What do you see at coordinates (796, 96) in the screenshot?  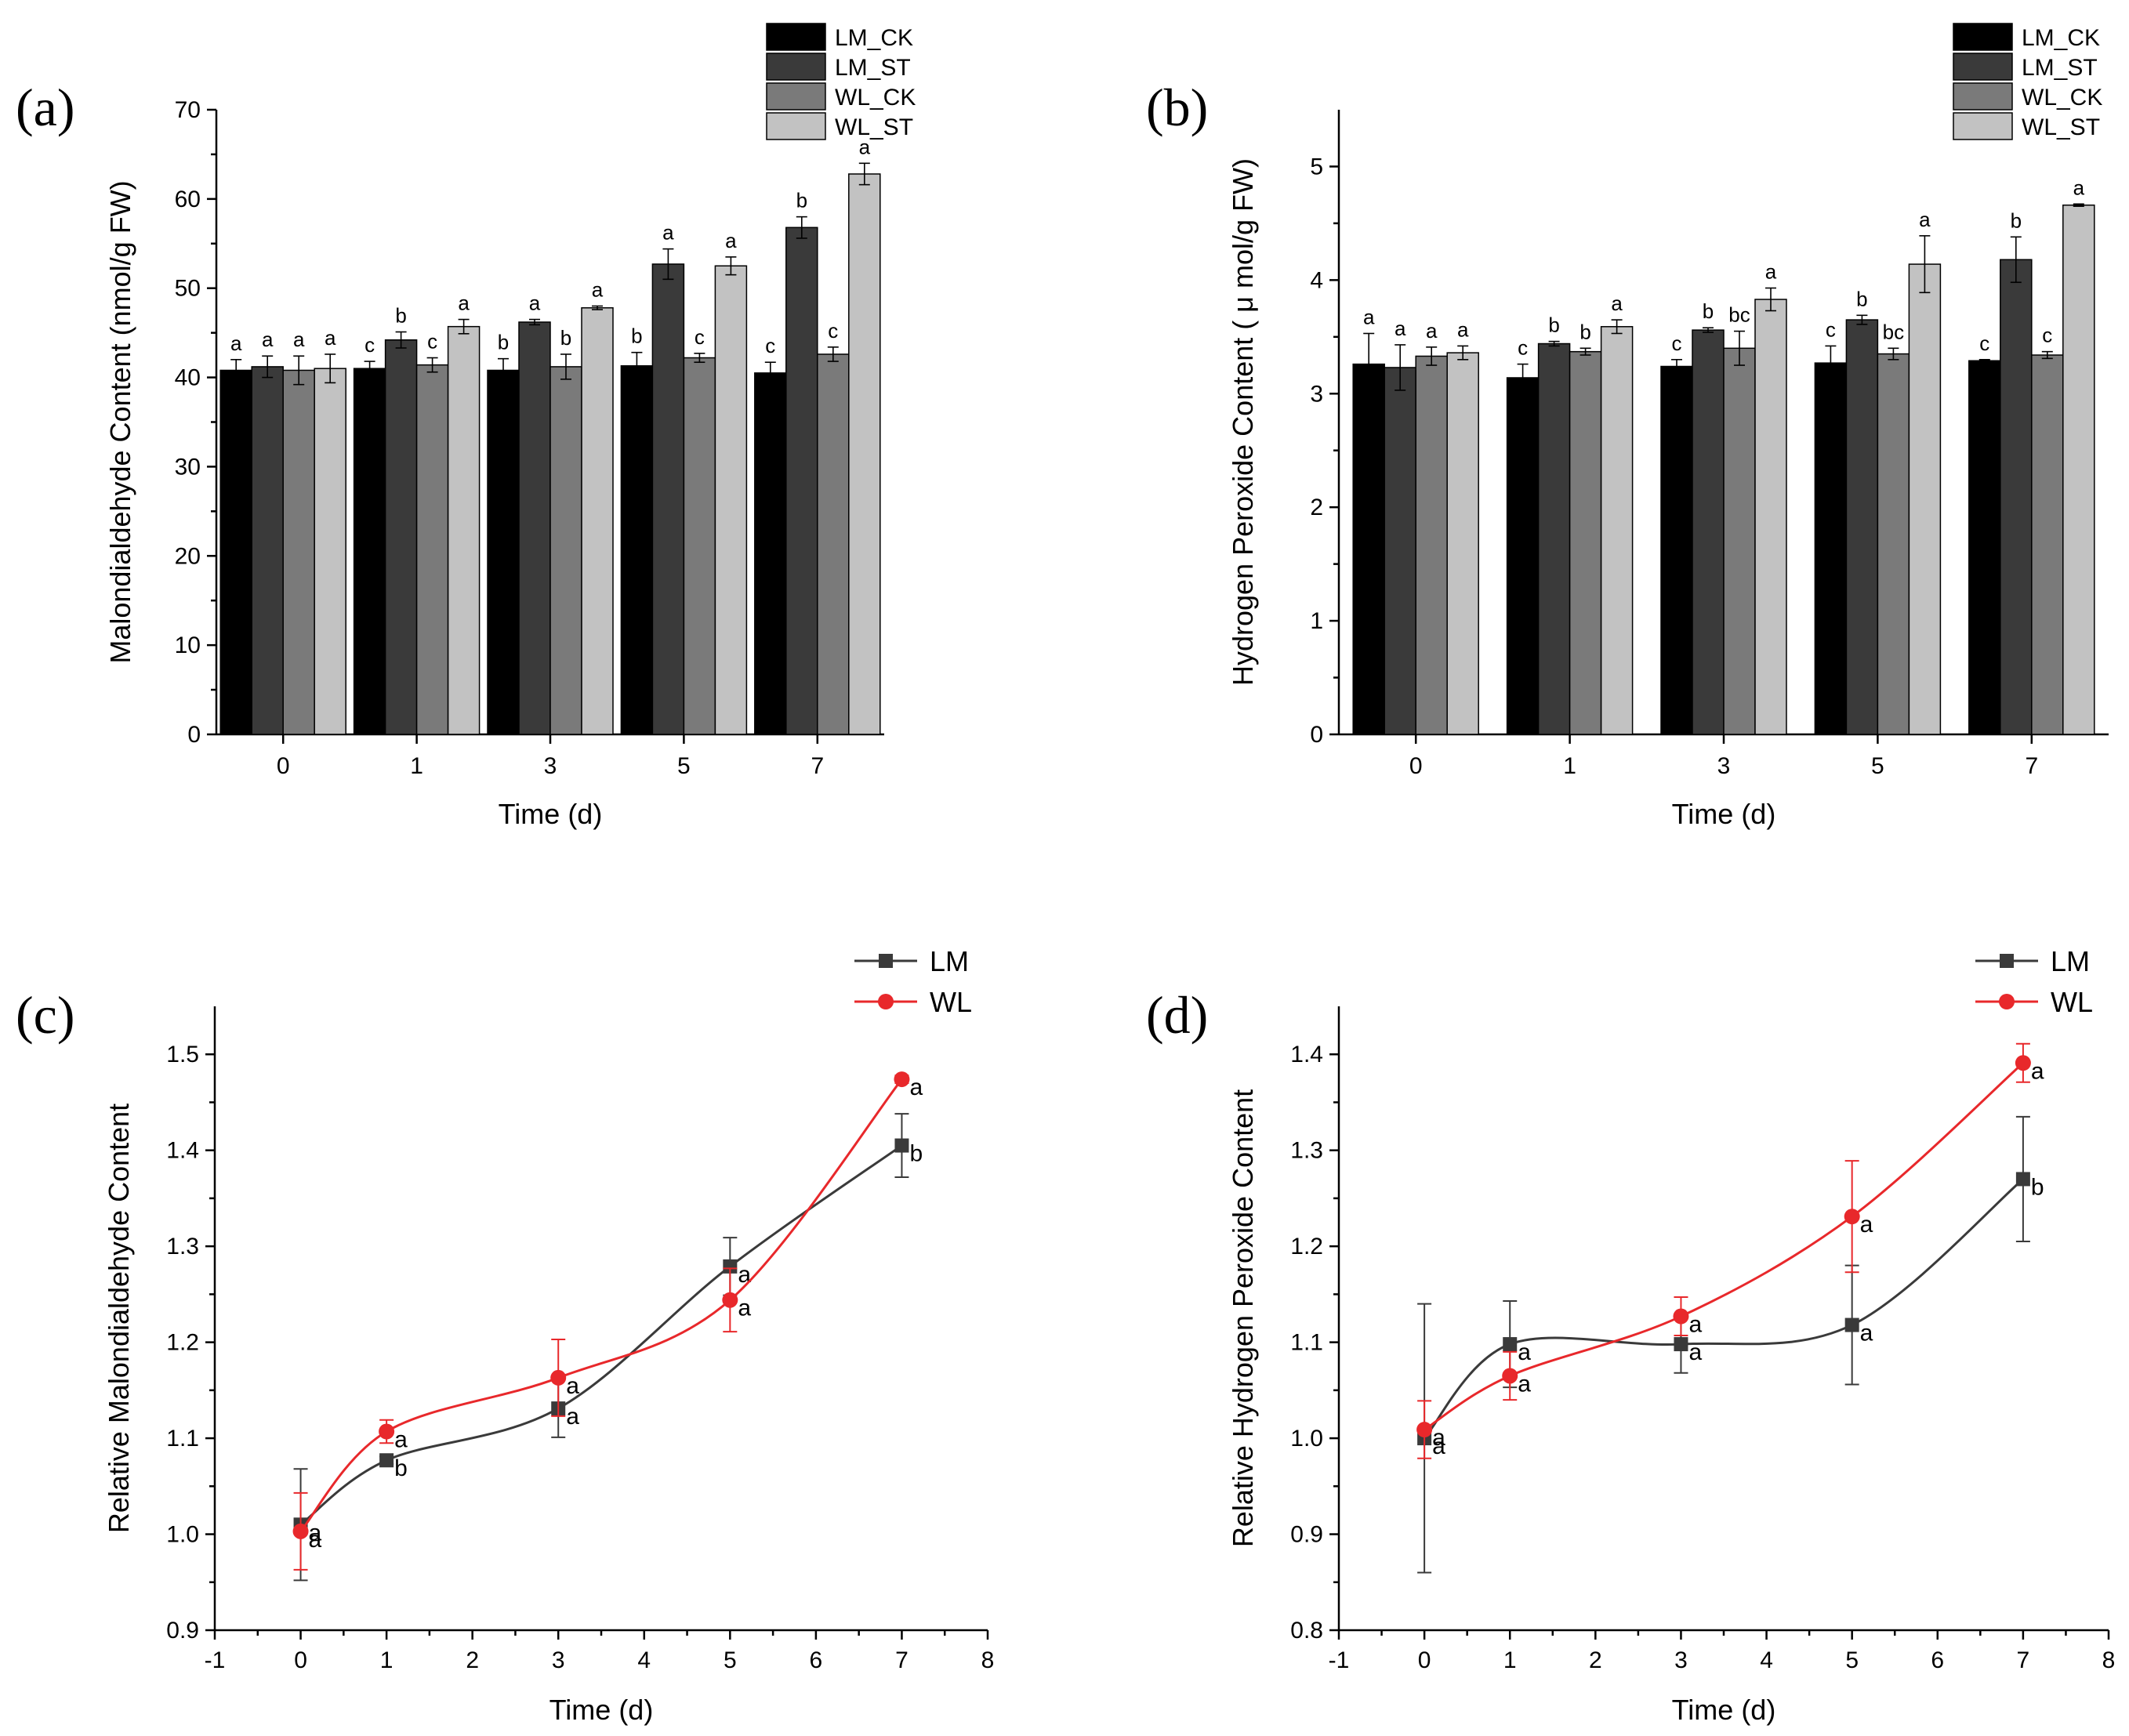 I see `legend-swatch-WL_CK` at bounding box center [796, 96].